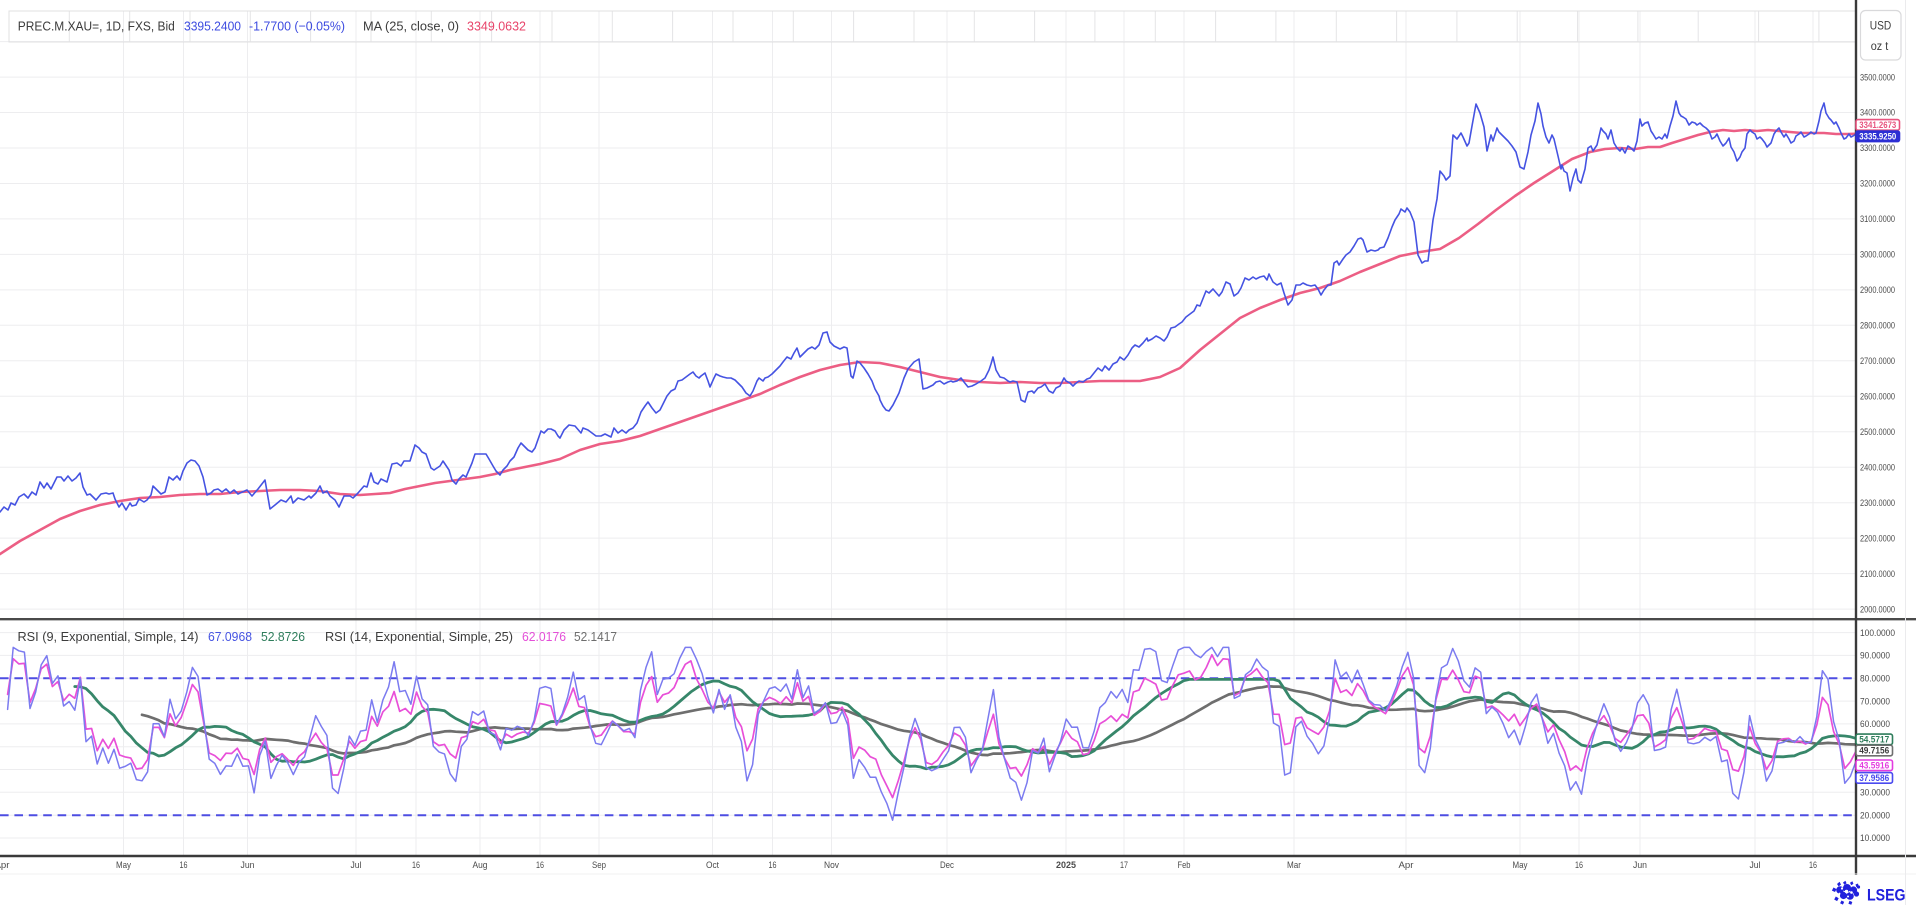 Image resolution: width=1916 pixels, height=905 pixels. What do you see at coordinates (1294, 865) in the screenshot?
I see `svg-text: Mar` at bounding box center [1294, 865].